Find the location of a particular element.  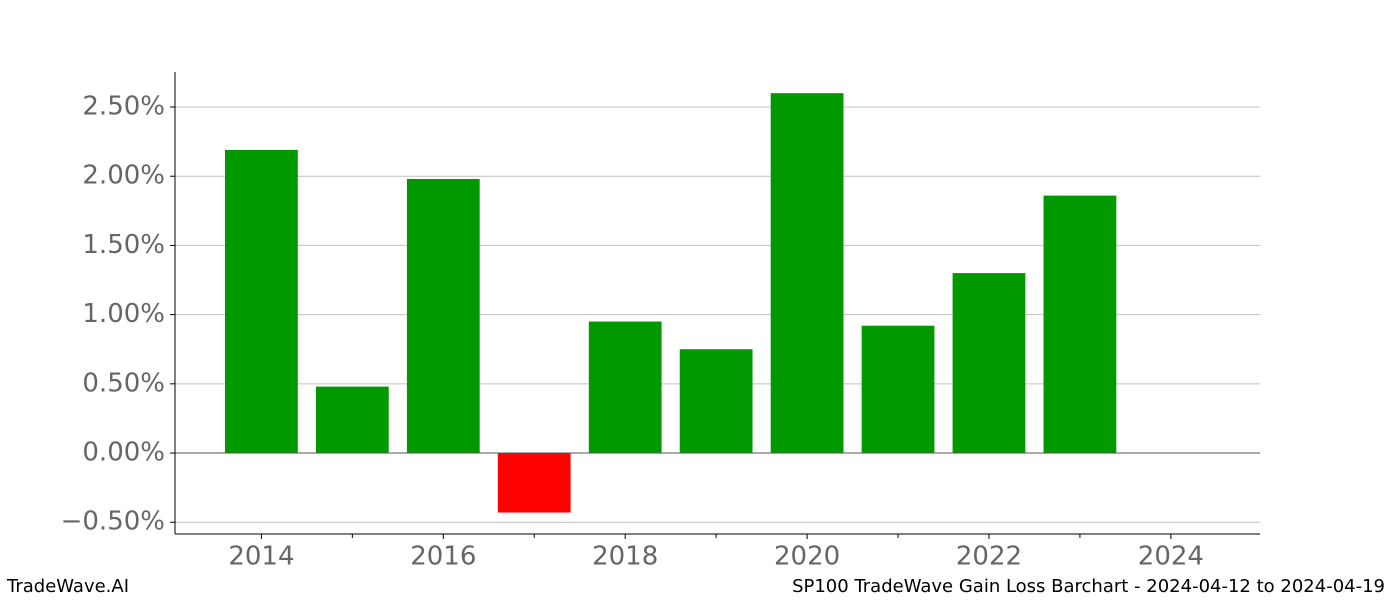

x-tick-label: 2020 is located at coordinates (807, 557).